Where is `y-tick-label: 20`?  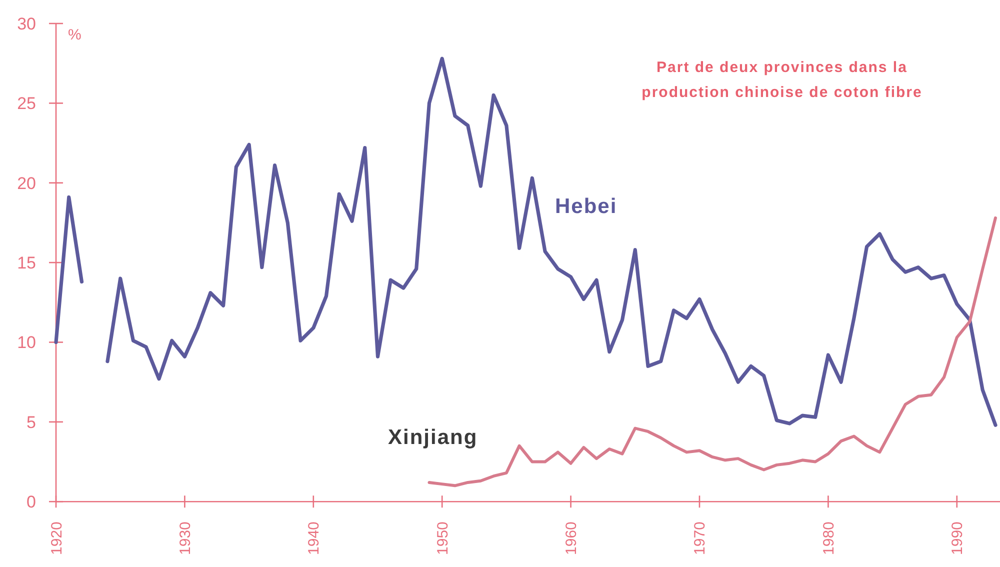 y-tick-label: 20 is located at coordinates (26, 183).